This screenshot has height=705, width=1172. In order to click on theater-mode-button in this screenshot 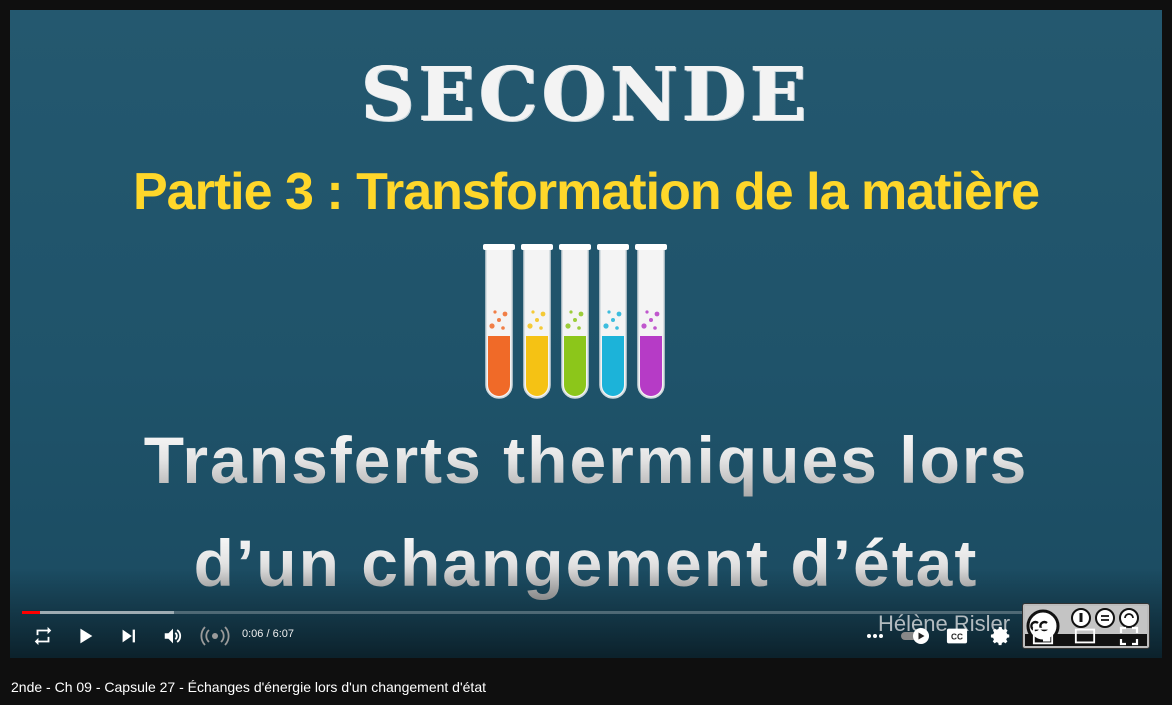, I will do `click(1085, 636)`.